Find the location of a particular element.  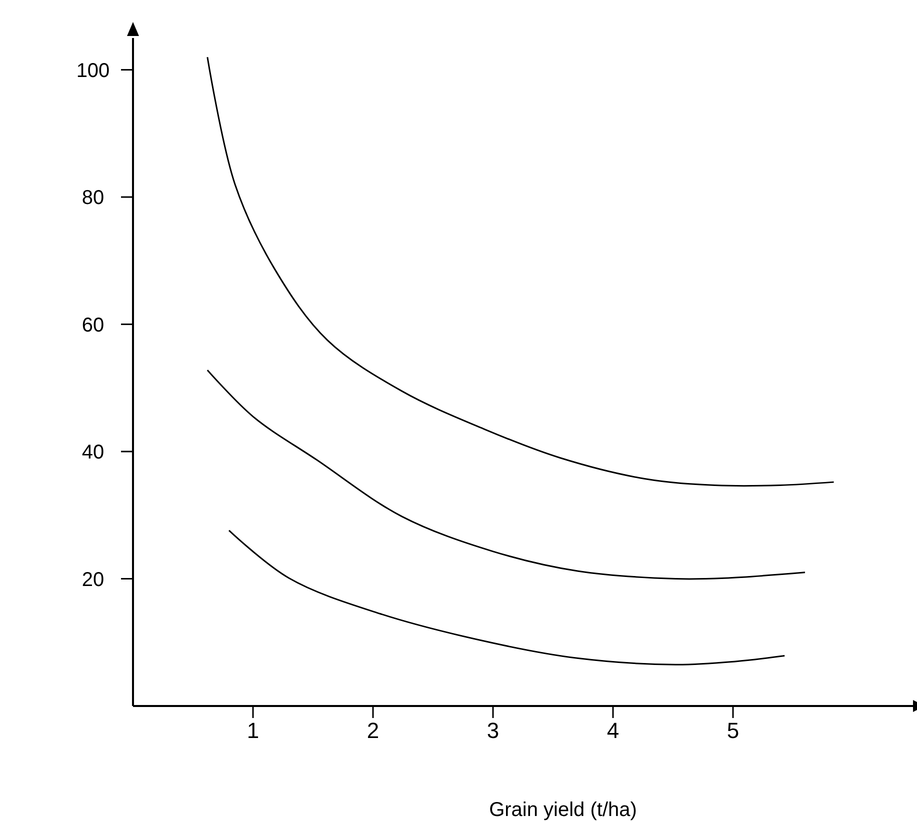

y-tick-label: 60 is located at coordinates (93, 325).